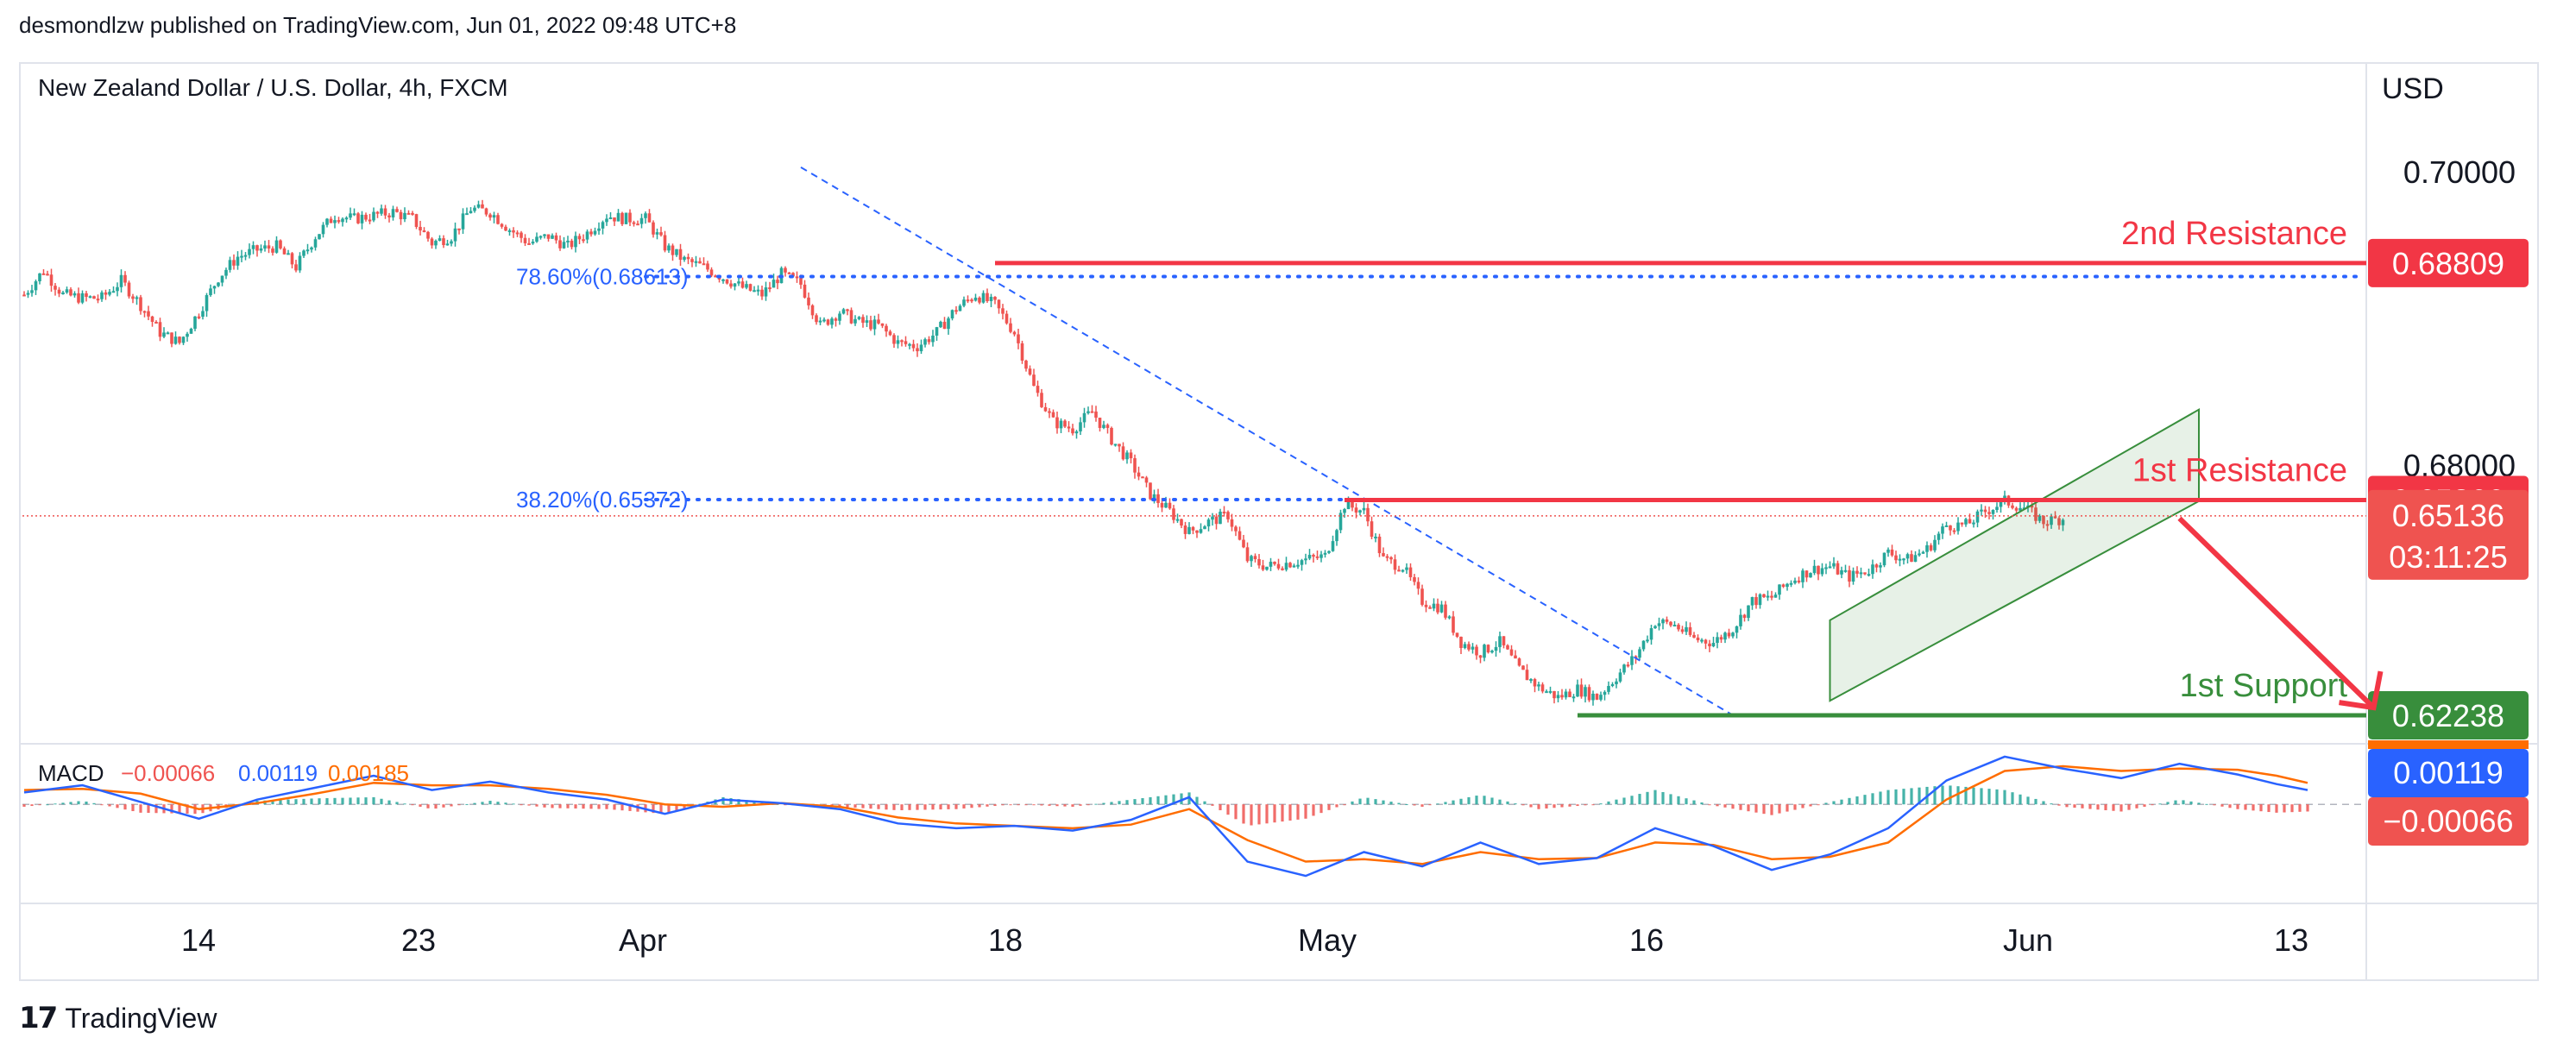  What do you see at coordinates (118, 1018) in the screenshot?
I see `footer-brand: 𝟭𝟳 TradingView` at bounding box center [118, 1018].